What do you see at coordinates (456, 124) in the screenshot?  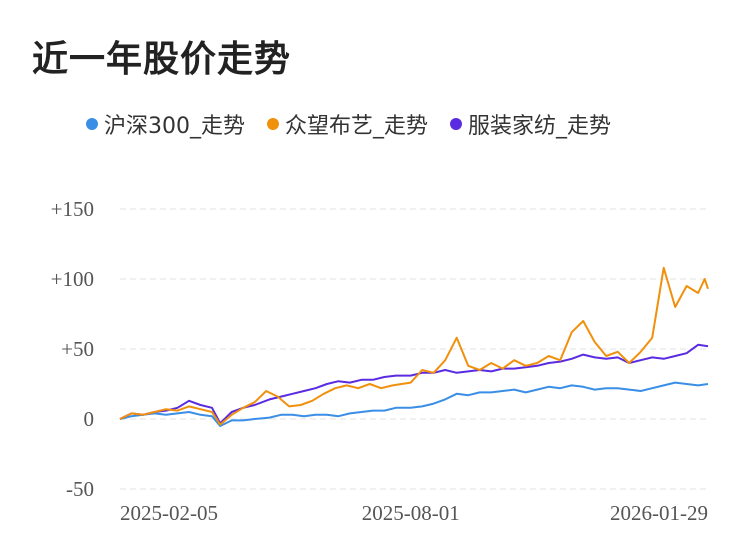 I see `legend-dot-fuzhuang` at bounding box center [456, 124].